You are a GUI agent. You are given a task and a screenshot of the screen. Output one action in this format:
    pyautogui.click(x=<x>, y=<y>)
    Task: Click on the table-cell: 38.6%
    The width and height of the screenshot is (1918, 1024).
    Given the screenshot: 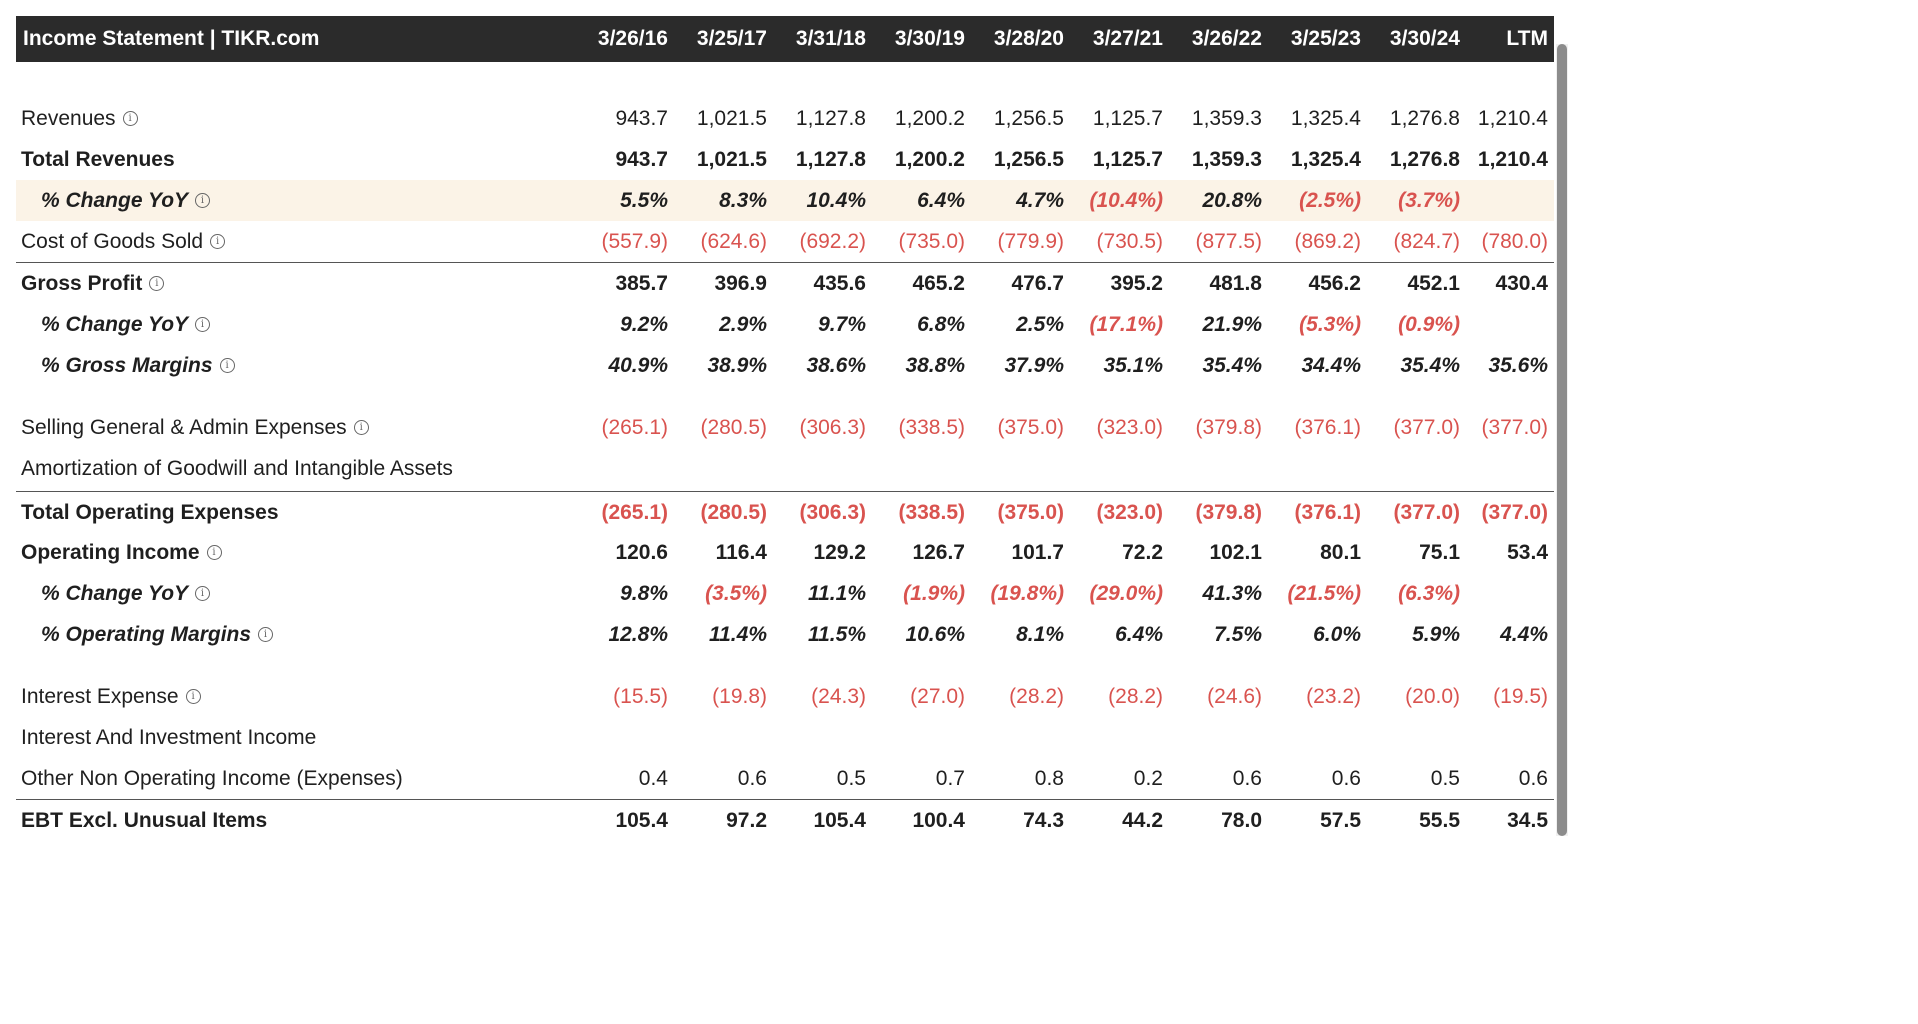 What is the action you would take?
    pyautogui.click(x=836, y=365)
    